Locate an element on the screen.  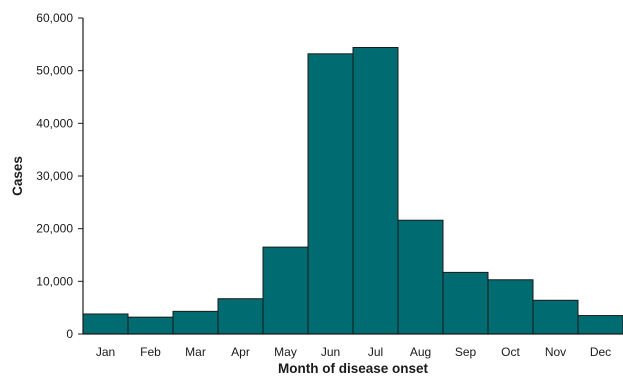
y-tick-label: 10,000 is located at coordinates (54, 281).